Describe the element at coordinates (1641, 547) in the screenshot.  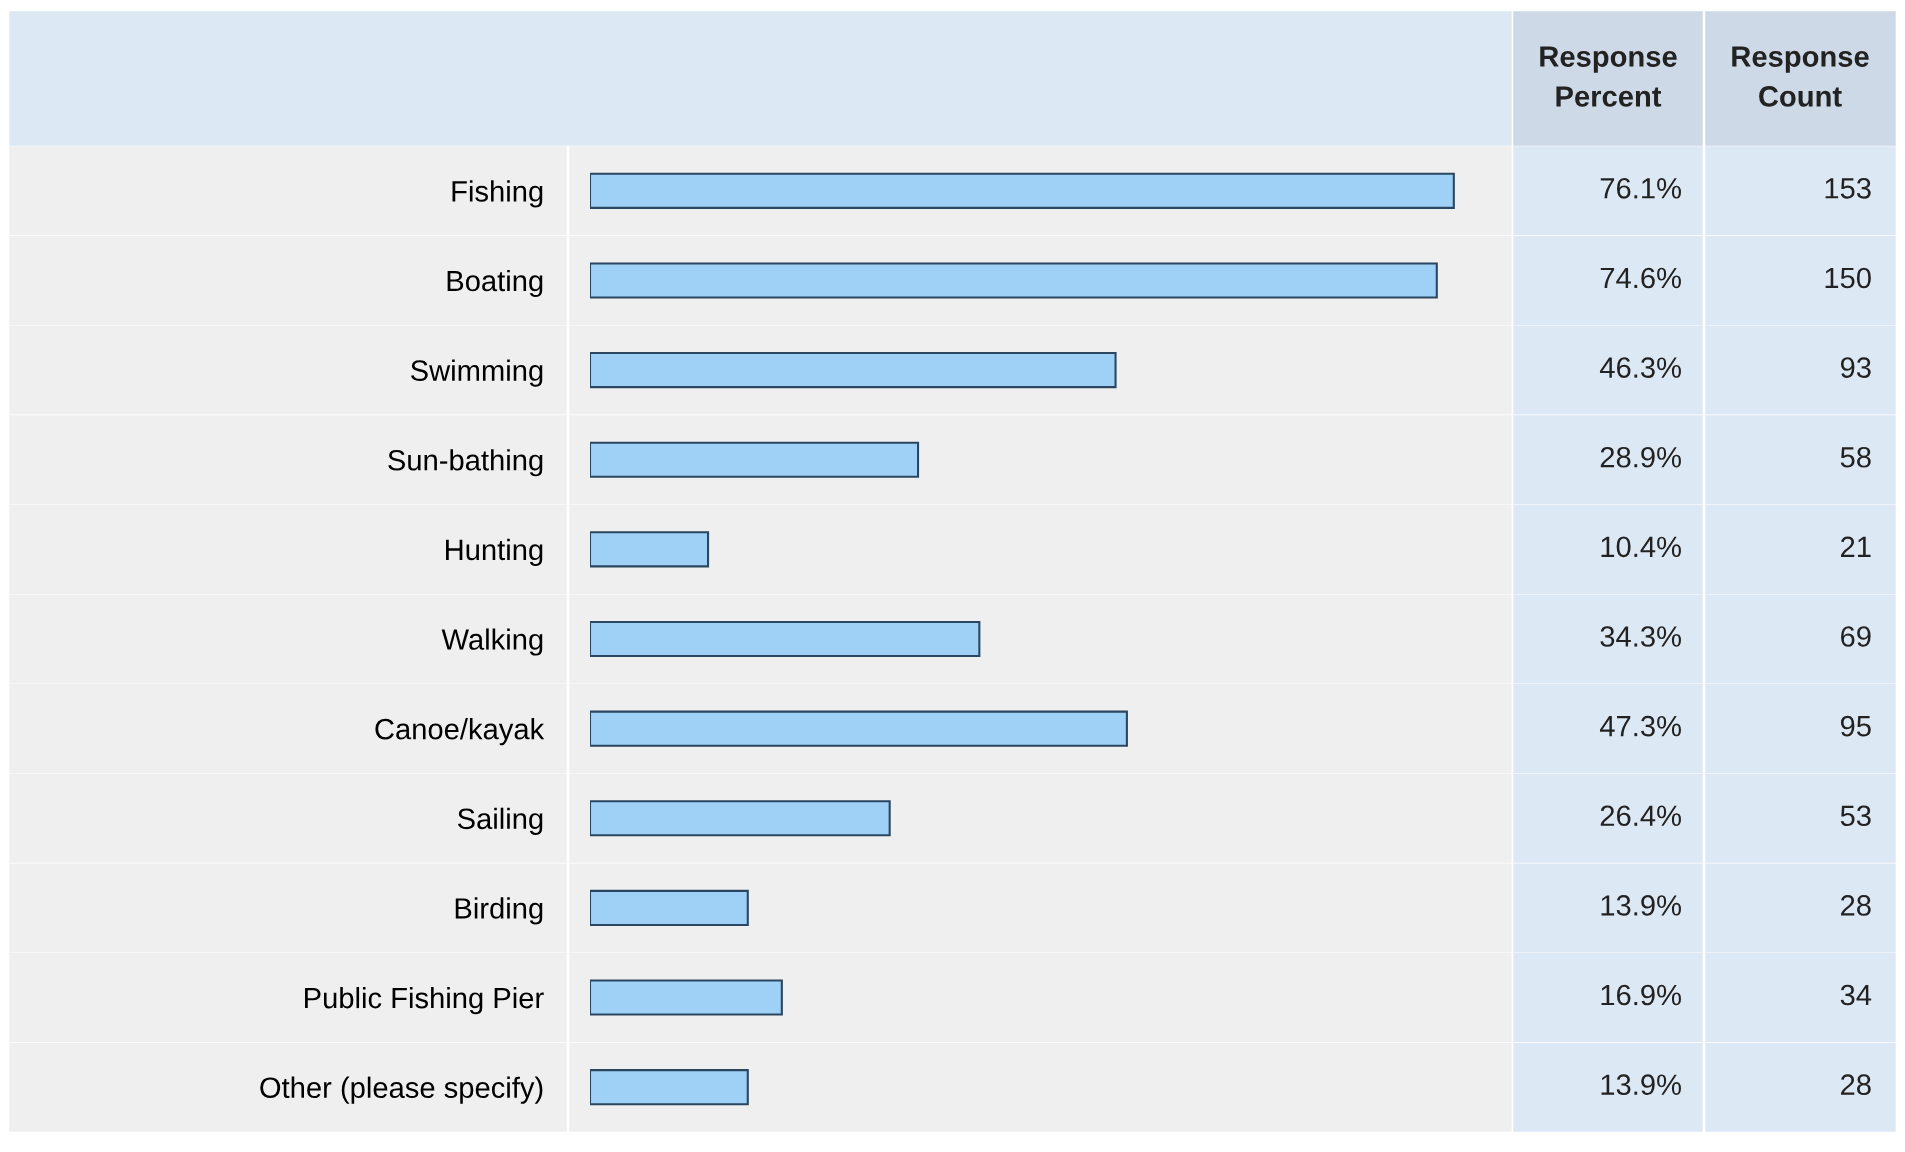
I see `data-label: 10.4%` at that location.